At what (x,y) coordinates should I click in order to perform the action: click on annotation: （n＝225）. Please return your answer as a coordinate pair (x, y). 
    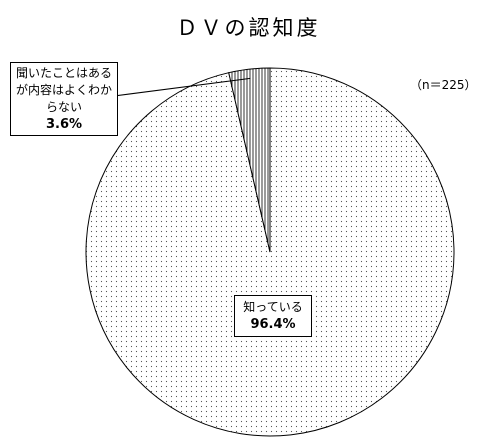
    Looking at the image, I should click on (443, 85).